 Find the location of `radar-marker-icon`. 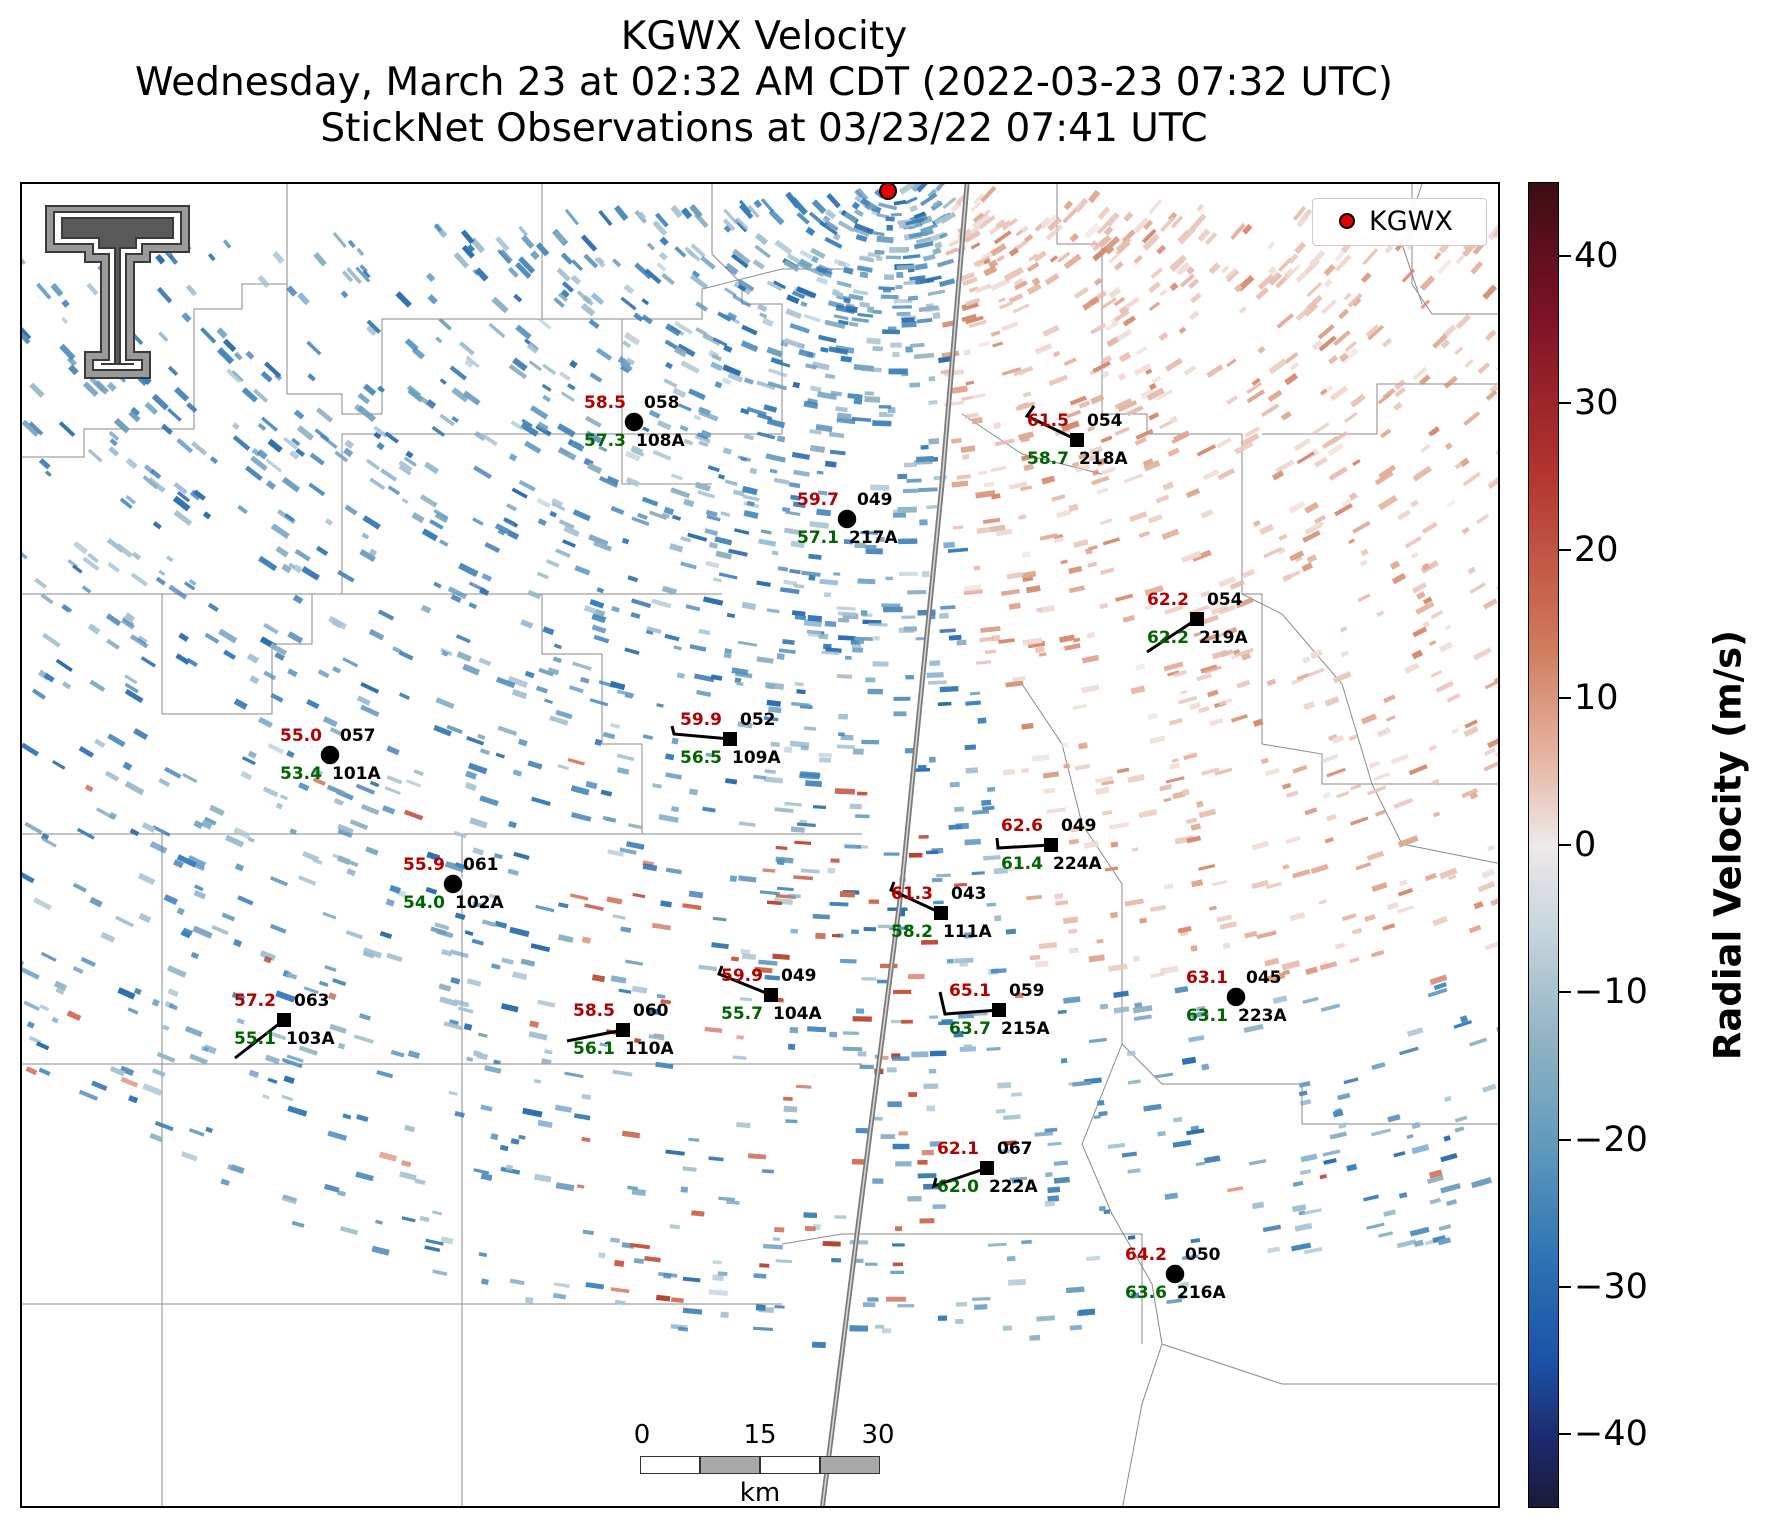

radar-marker-icon is located at coordinates (1347, 221).